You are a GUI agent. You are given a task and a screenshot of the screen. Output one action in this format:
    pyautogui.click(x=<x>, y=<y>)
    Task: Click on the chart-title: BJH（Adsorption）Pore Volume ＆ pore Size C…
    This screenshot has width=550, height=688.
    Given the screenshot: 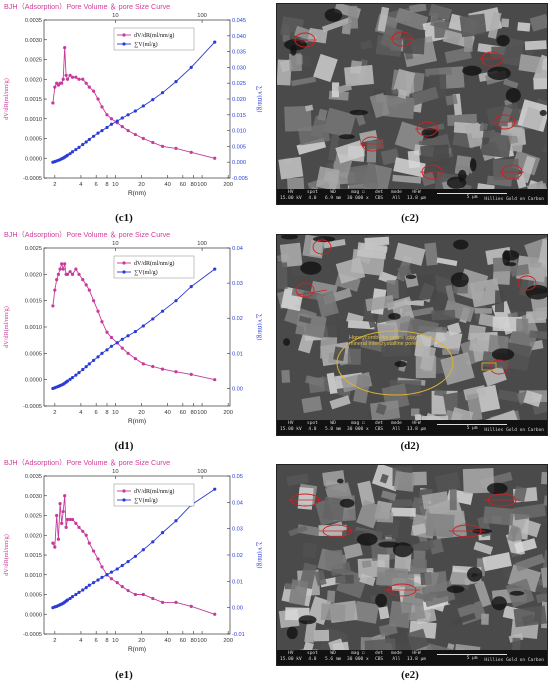 What is the action you would take?
    pyautogui.click(x=87, y=462)
    